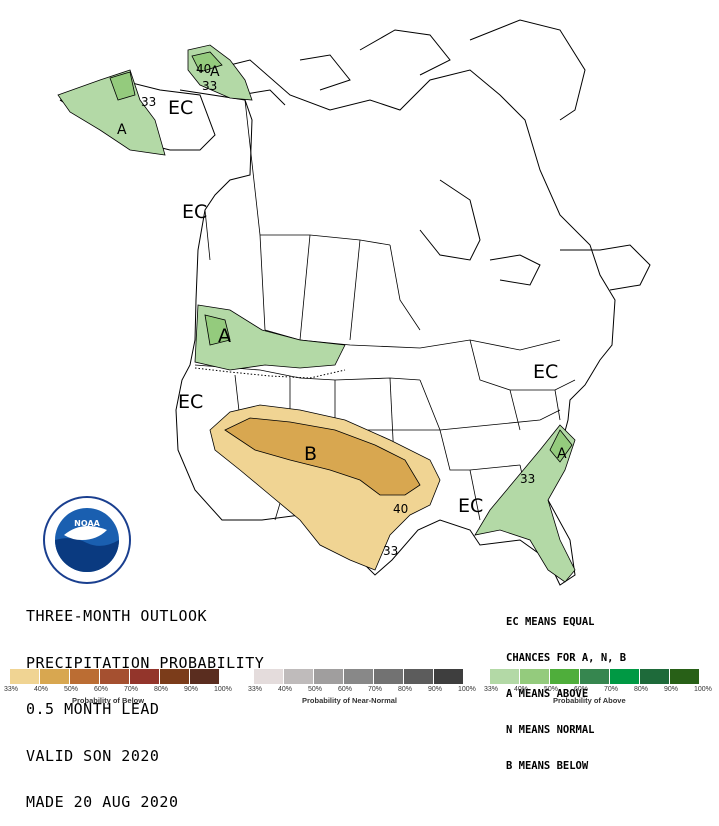 The image size is (719, 826). I want to click on title-line-4: VALID SON 2020, so click(93, 755).